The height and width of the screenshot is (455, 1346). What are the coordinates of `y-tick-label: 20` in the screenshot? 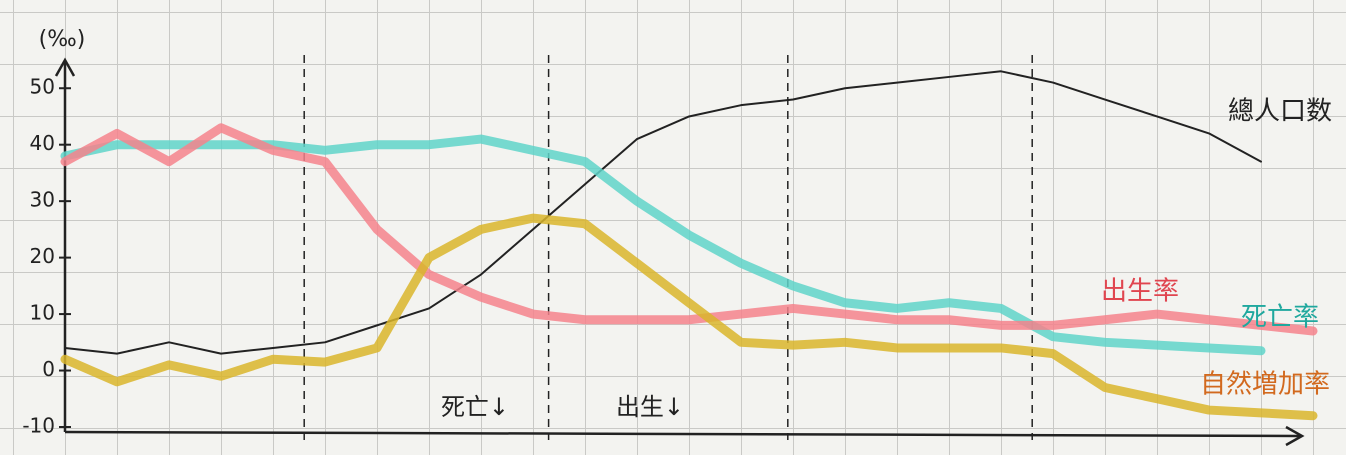 It's located at (42, 256).